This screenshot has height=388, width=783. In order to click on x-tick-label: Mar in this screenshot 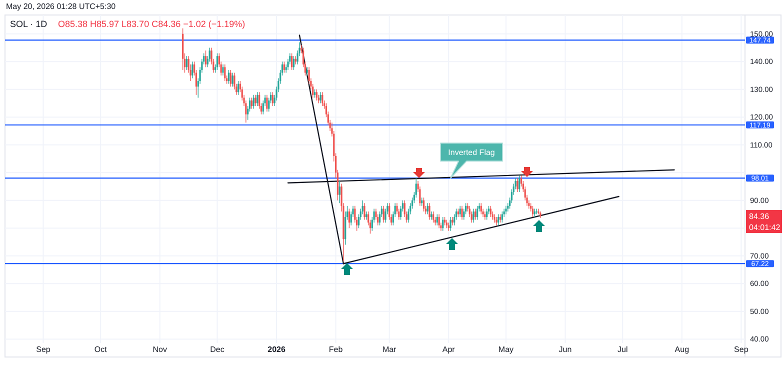, I will do `click(389, 349)`.